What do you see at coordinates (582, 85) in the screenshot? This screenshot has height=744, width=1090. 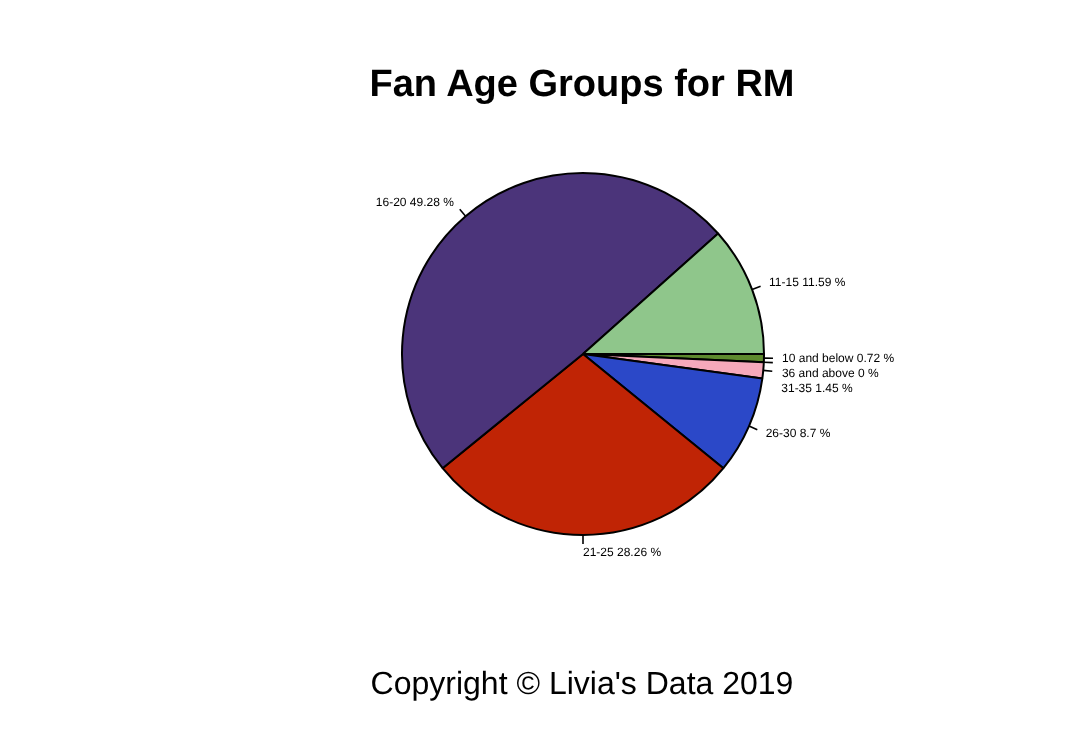 I see `chart-title: Fan Age Groups for RM` at bounding box center [582, 85].